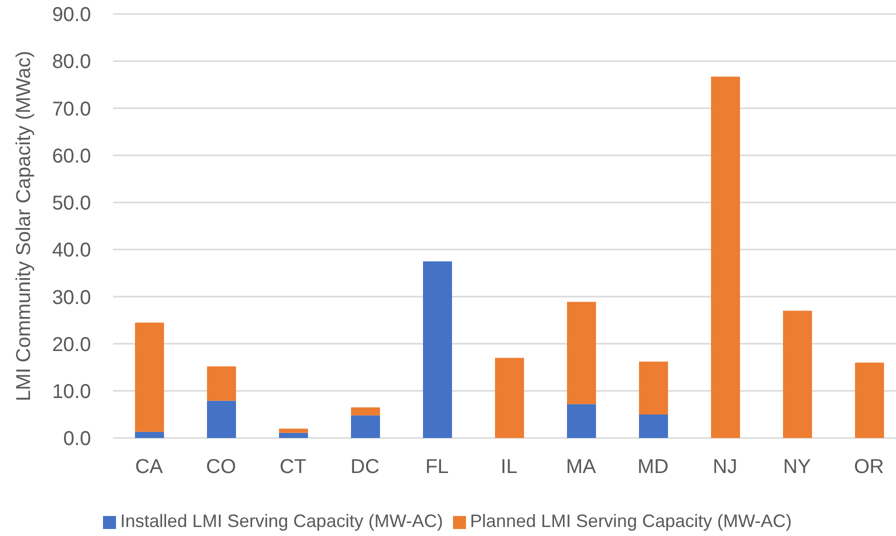 The image size is (896, 536). Describe the element at coordinates (581, 467) in the screenshot. I see `x-tick-label: MA` at that location.